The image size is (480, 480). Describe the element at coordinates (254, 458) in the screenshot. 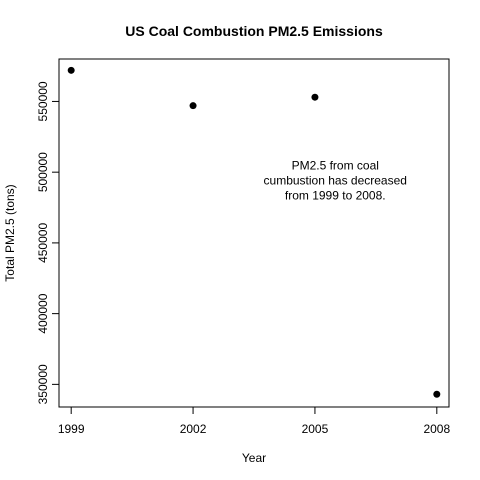

I see `x-axis-label: Year` at that location.